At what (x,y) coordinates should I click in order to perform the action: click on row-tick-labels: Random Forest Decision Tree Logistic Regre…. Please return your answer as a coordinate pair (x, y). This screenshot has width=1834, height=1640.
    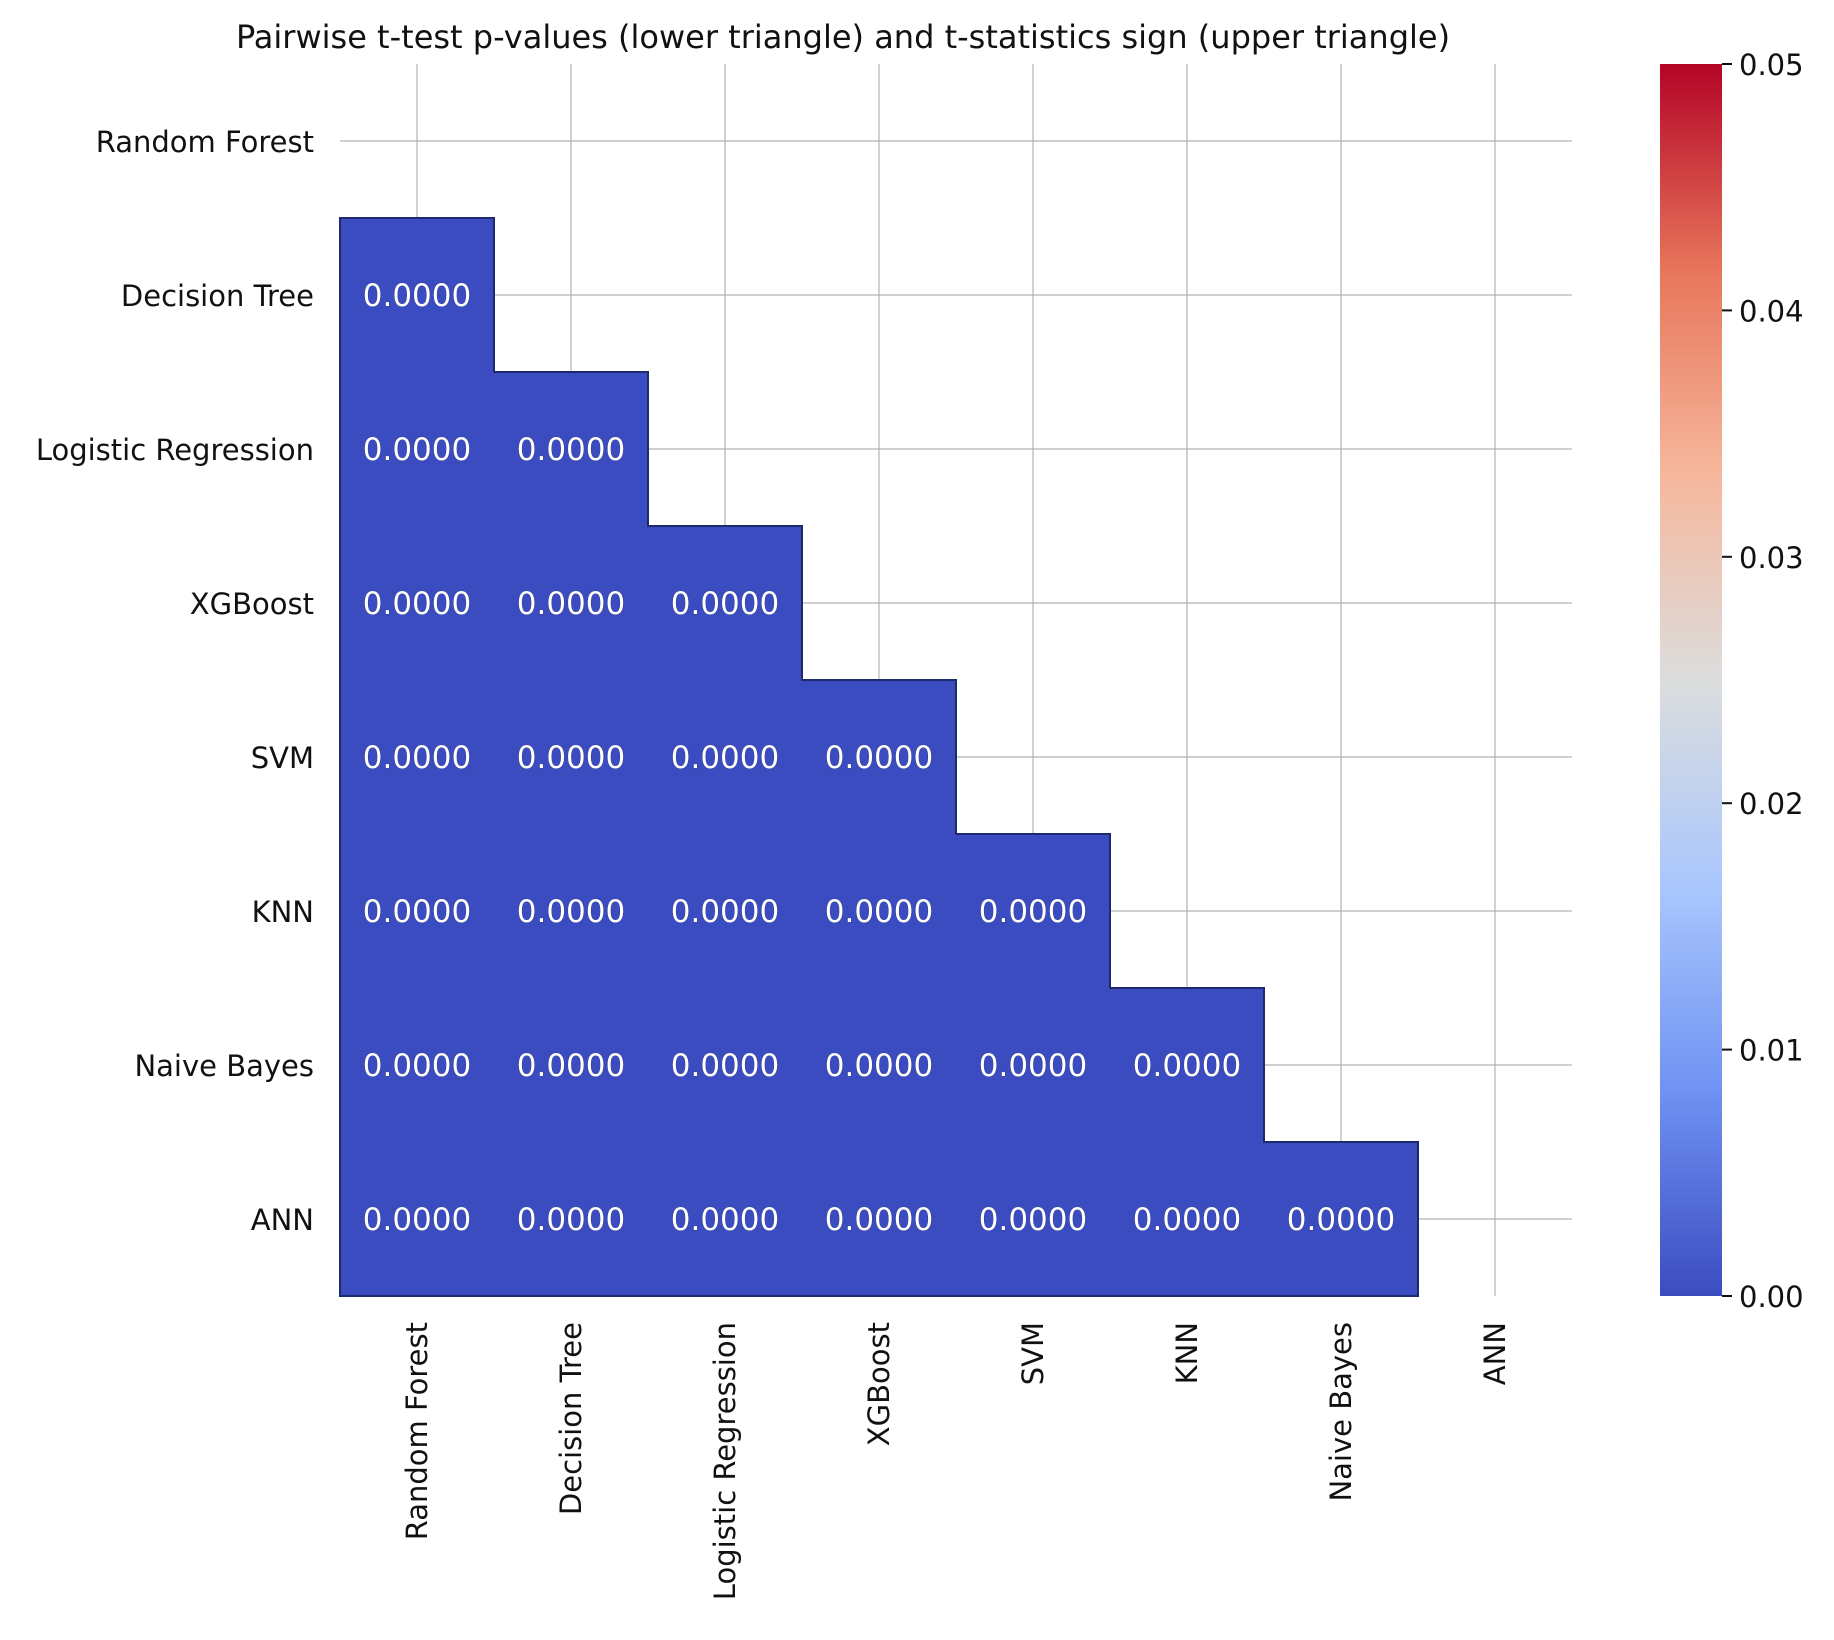
    Looking at the image, I should click on (175, 681).